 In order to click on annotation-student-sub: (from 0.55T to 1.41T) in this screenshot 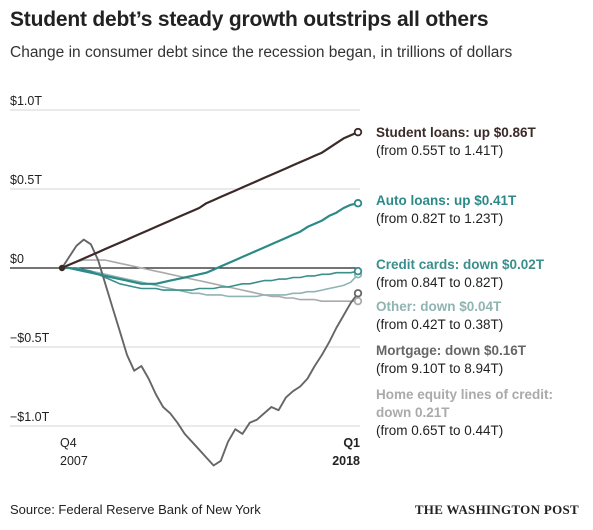, I will do `click(440, 150)`.